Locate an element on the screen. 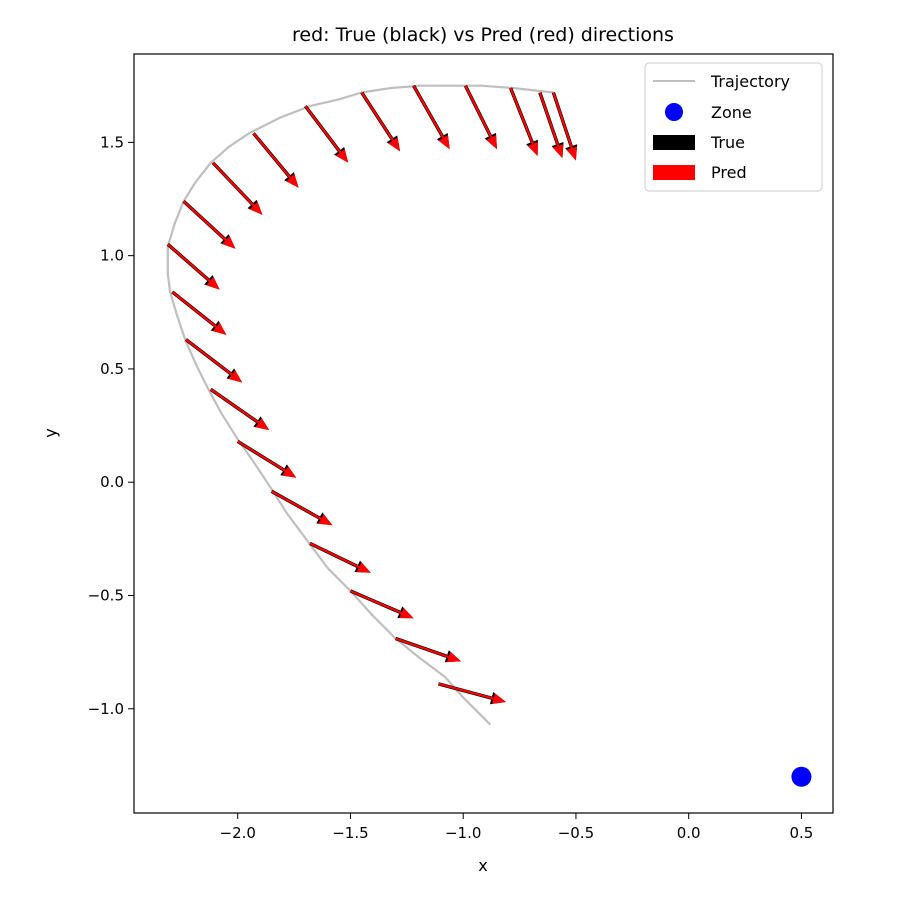  pred-arrow-11-head is located at coordinates (256, 208).